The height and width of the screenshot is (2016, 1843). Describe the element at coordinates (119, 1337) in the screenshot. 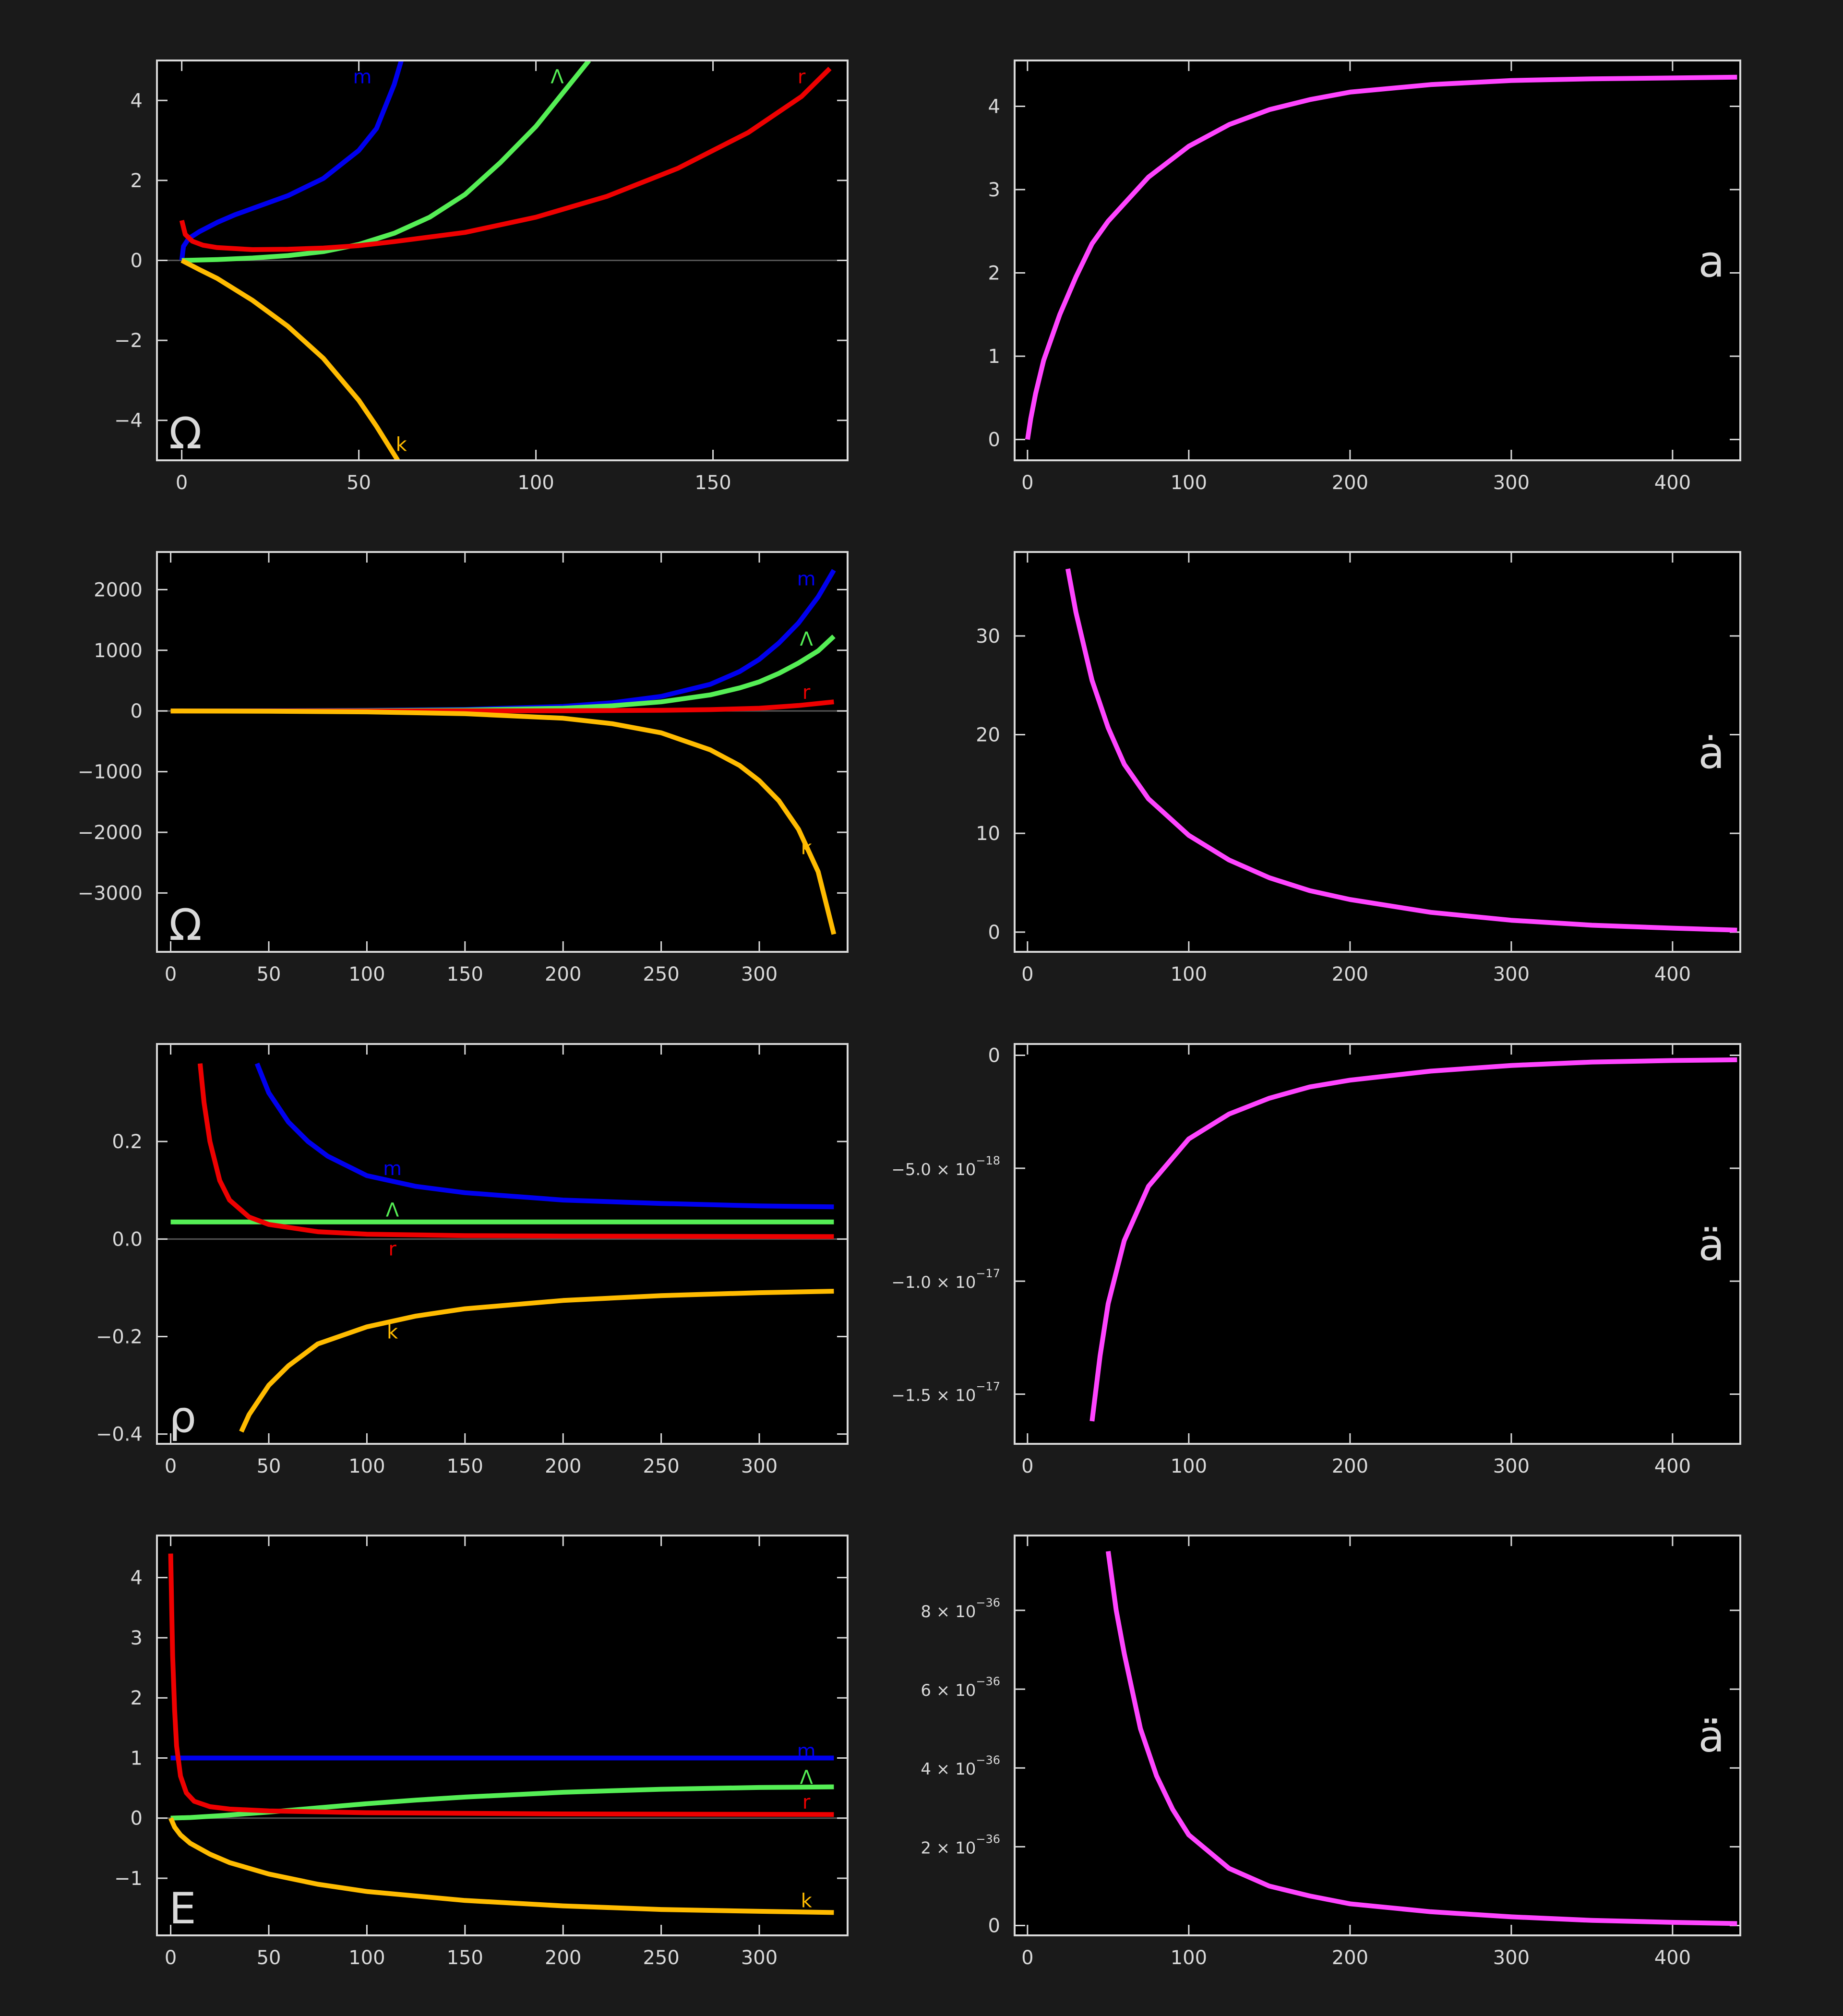

I see `y-tick-label: −0.2` at that location.